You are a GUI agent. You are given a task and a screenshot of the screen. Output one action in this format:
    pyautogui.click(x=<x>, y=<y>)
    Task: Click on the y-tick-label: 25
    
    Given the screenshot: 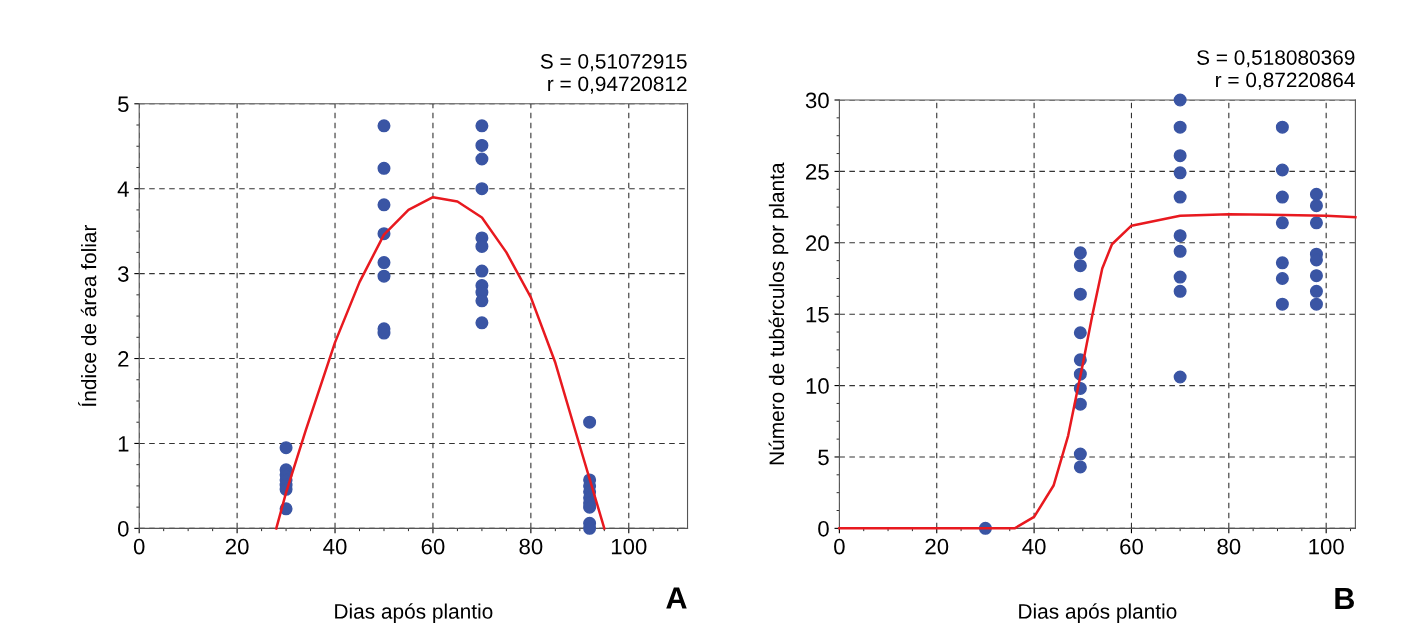 What is the action you would take?
    pyautogui.click(x=817, y=171)
    